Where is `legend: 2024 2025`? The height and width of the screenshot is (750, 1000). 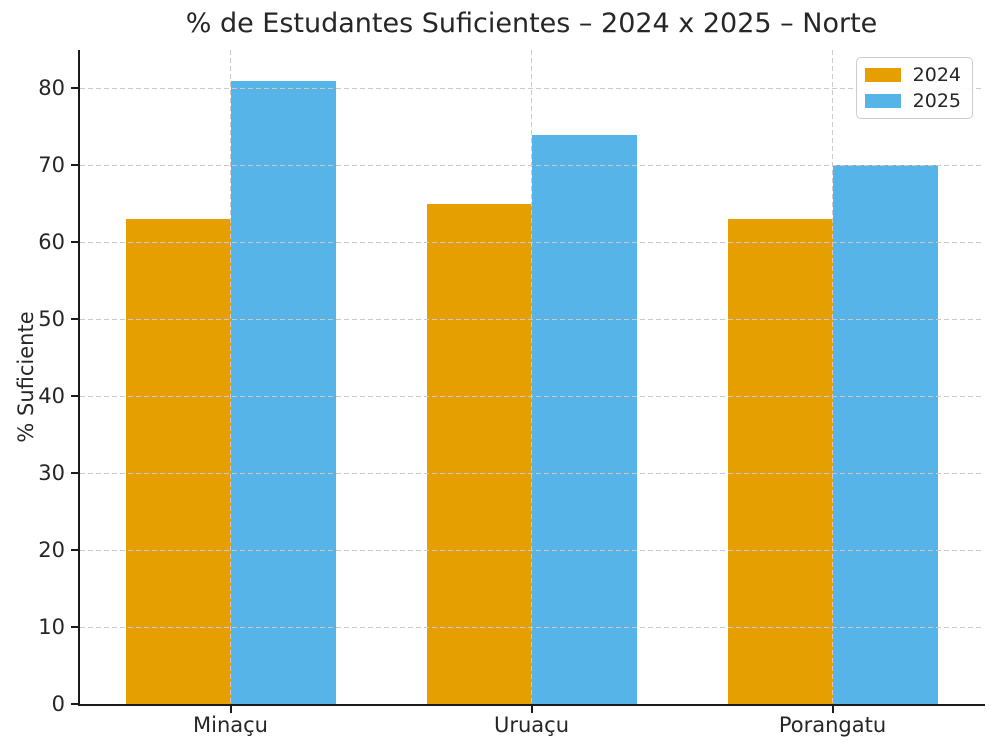 legend: 2024 2025 is located at coordinates (914, 88).